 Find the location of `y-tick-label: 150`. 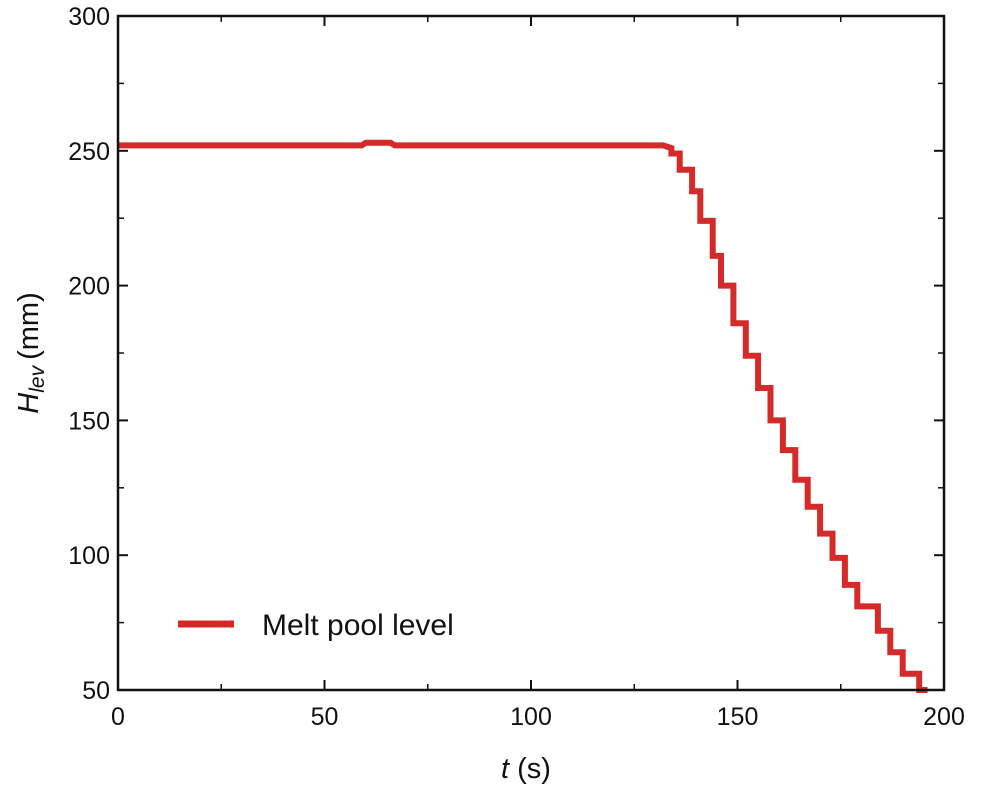

y-tick-label: 150 is located at coordinates (89, 421).